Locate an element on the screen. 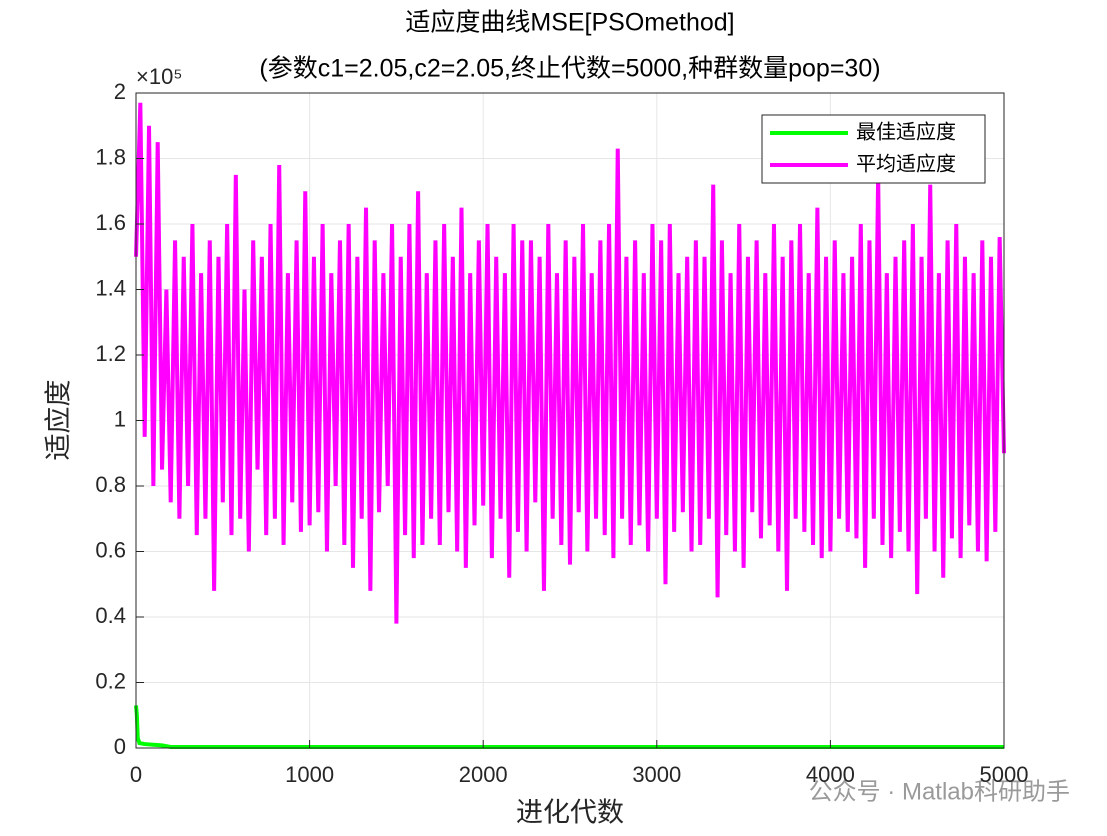 The image size is (1107, 836). x-tick-label: 2000 is located at coordinates (483, 774).